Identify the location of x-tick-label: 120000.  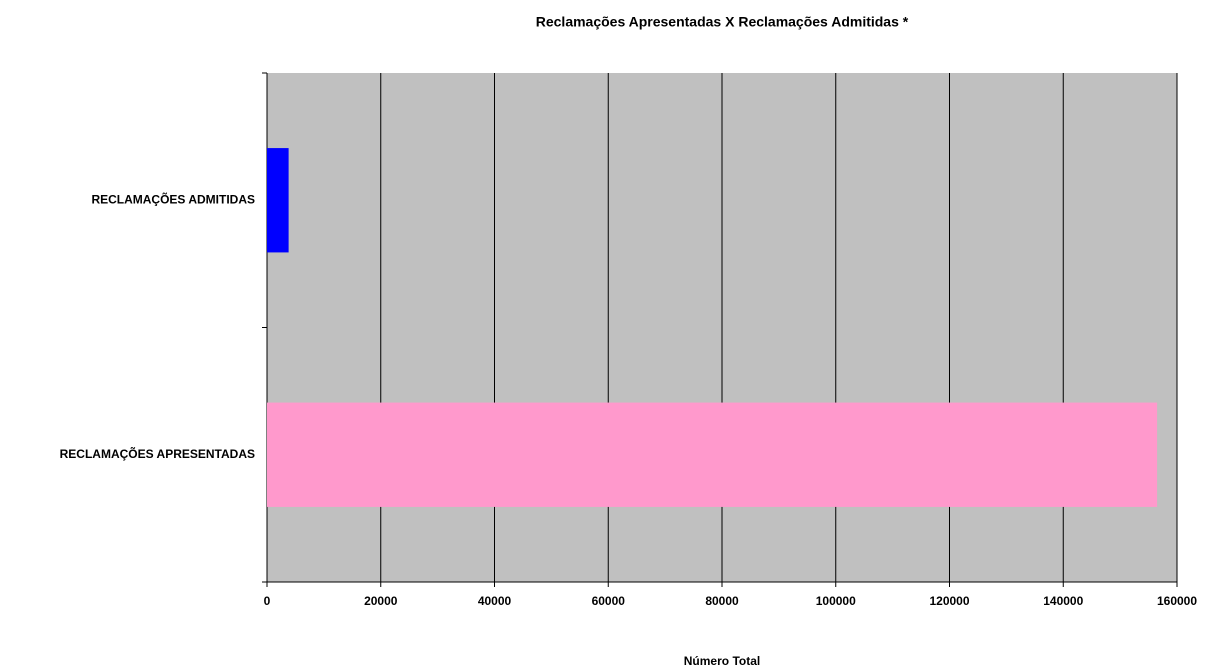
(949, 601).